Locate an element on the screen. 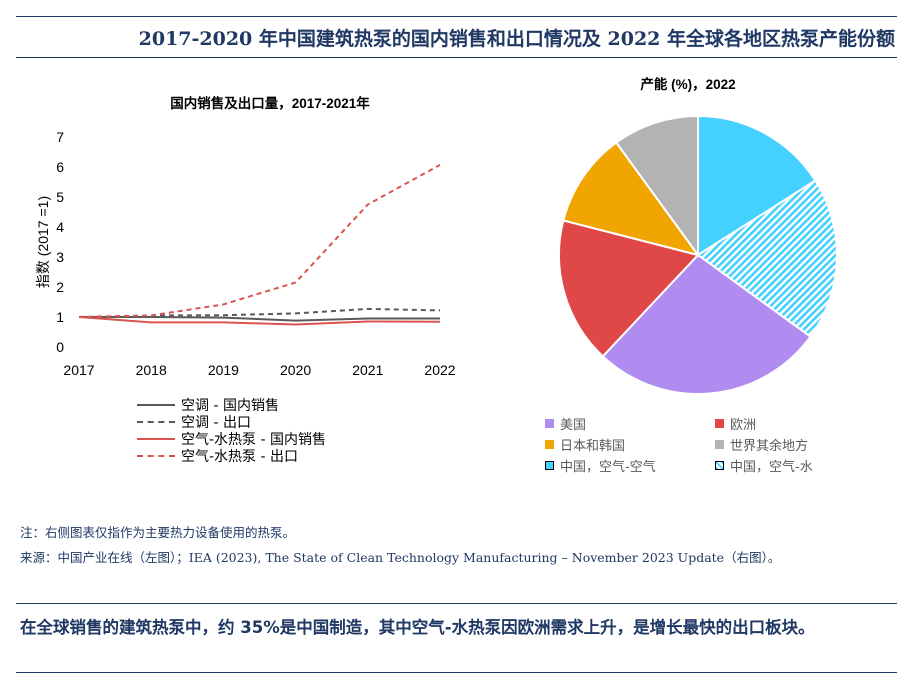 This screenshot has height=688, width=913. line-chart-title: 国内销售及出口量，2017-2021年 is located at coordinates (270, 103).